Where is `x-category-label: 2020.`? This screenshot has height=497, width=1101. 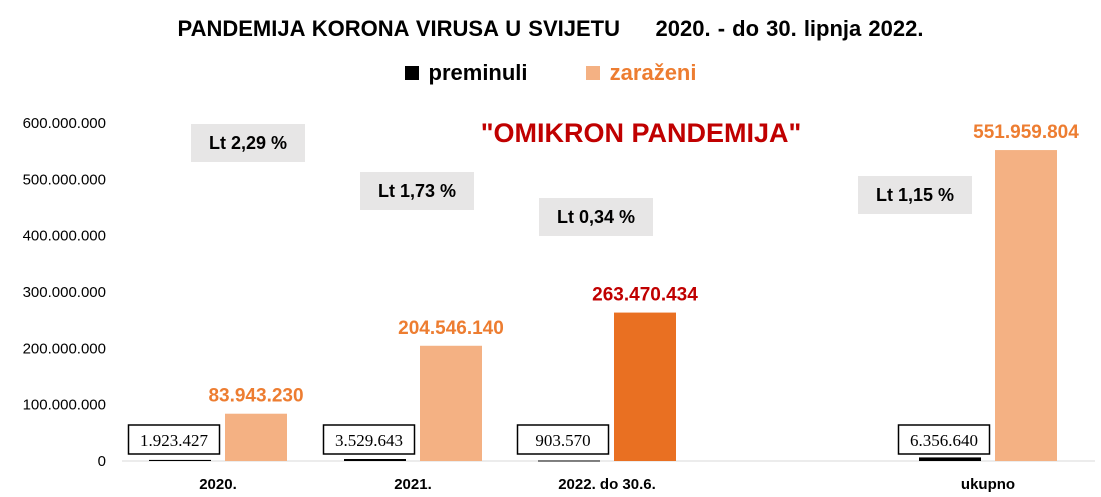
x-category-label: 2020. is located at coordinates (218, 484).